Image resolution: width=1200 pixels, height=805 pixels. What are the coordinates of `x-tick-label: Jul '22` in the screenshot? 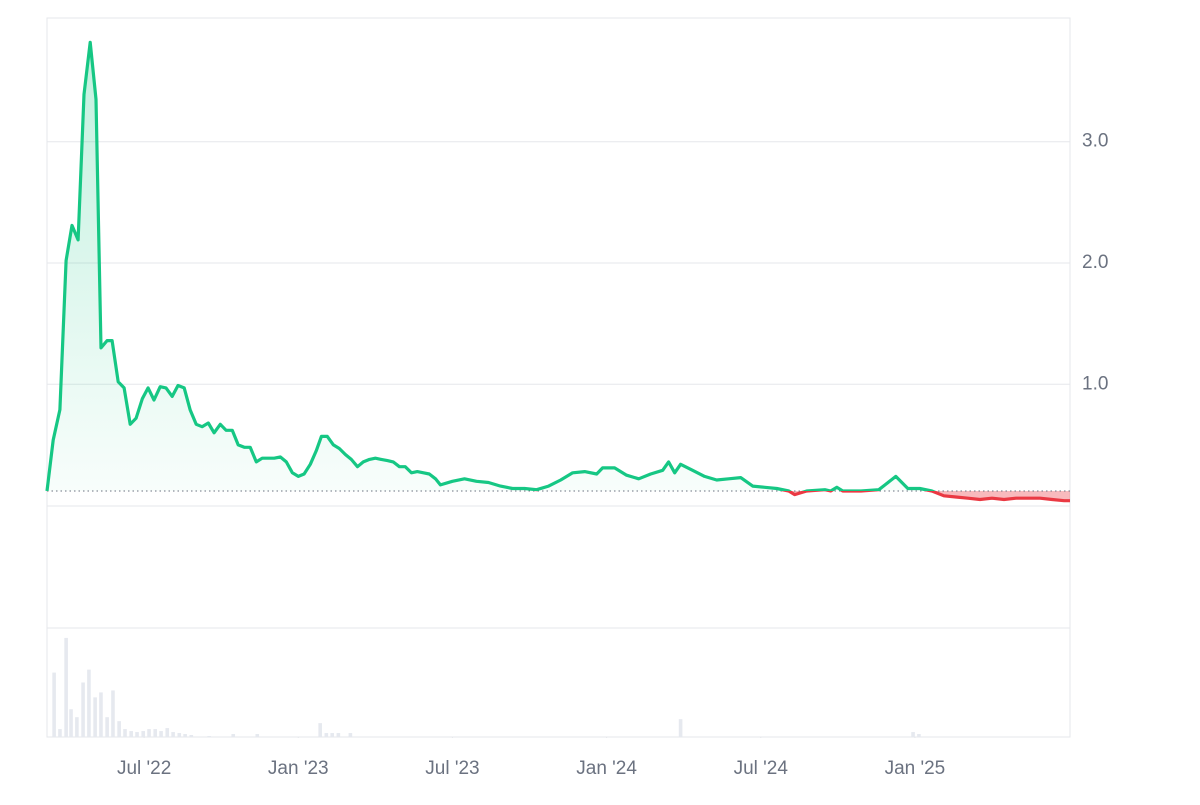 It's located at (144, 768).